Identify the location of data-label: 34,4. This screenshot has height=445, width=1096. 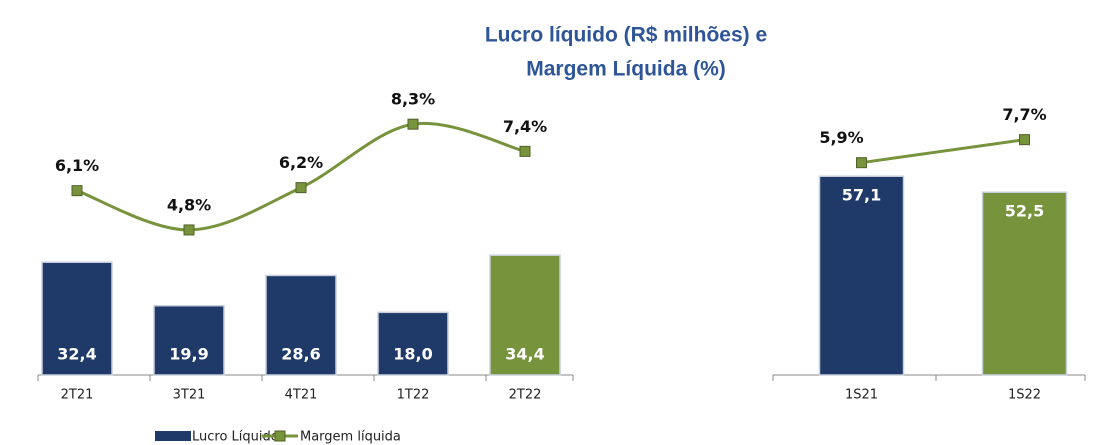
(524, 354).